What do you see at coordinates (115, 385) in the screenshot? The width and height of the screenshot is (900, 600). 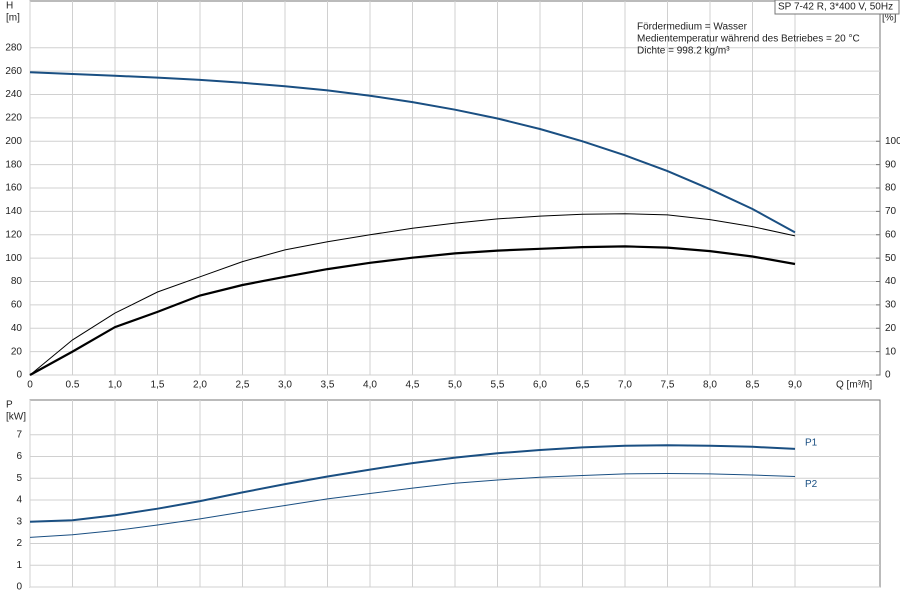 I see `x-tick-label: 1,0` at bounding box center [115, 385].